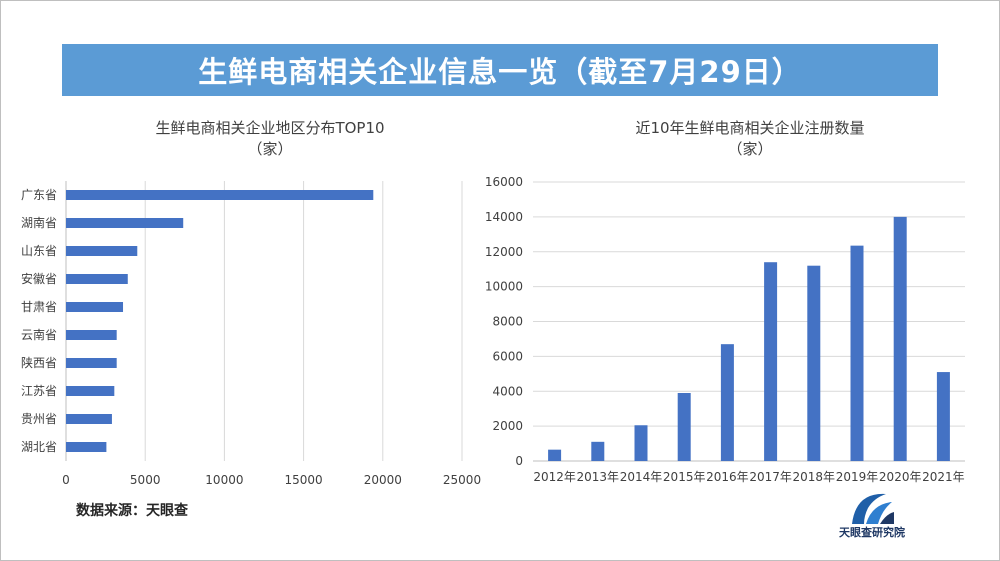 The width and height of the screenshot is (1000, 561). Describe the element at coordinates (39, 195) in the screenshot. I see `left-category-label: 广东省` at that location.